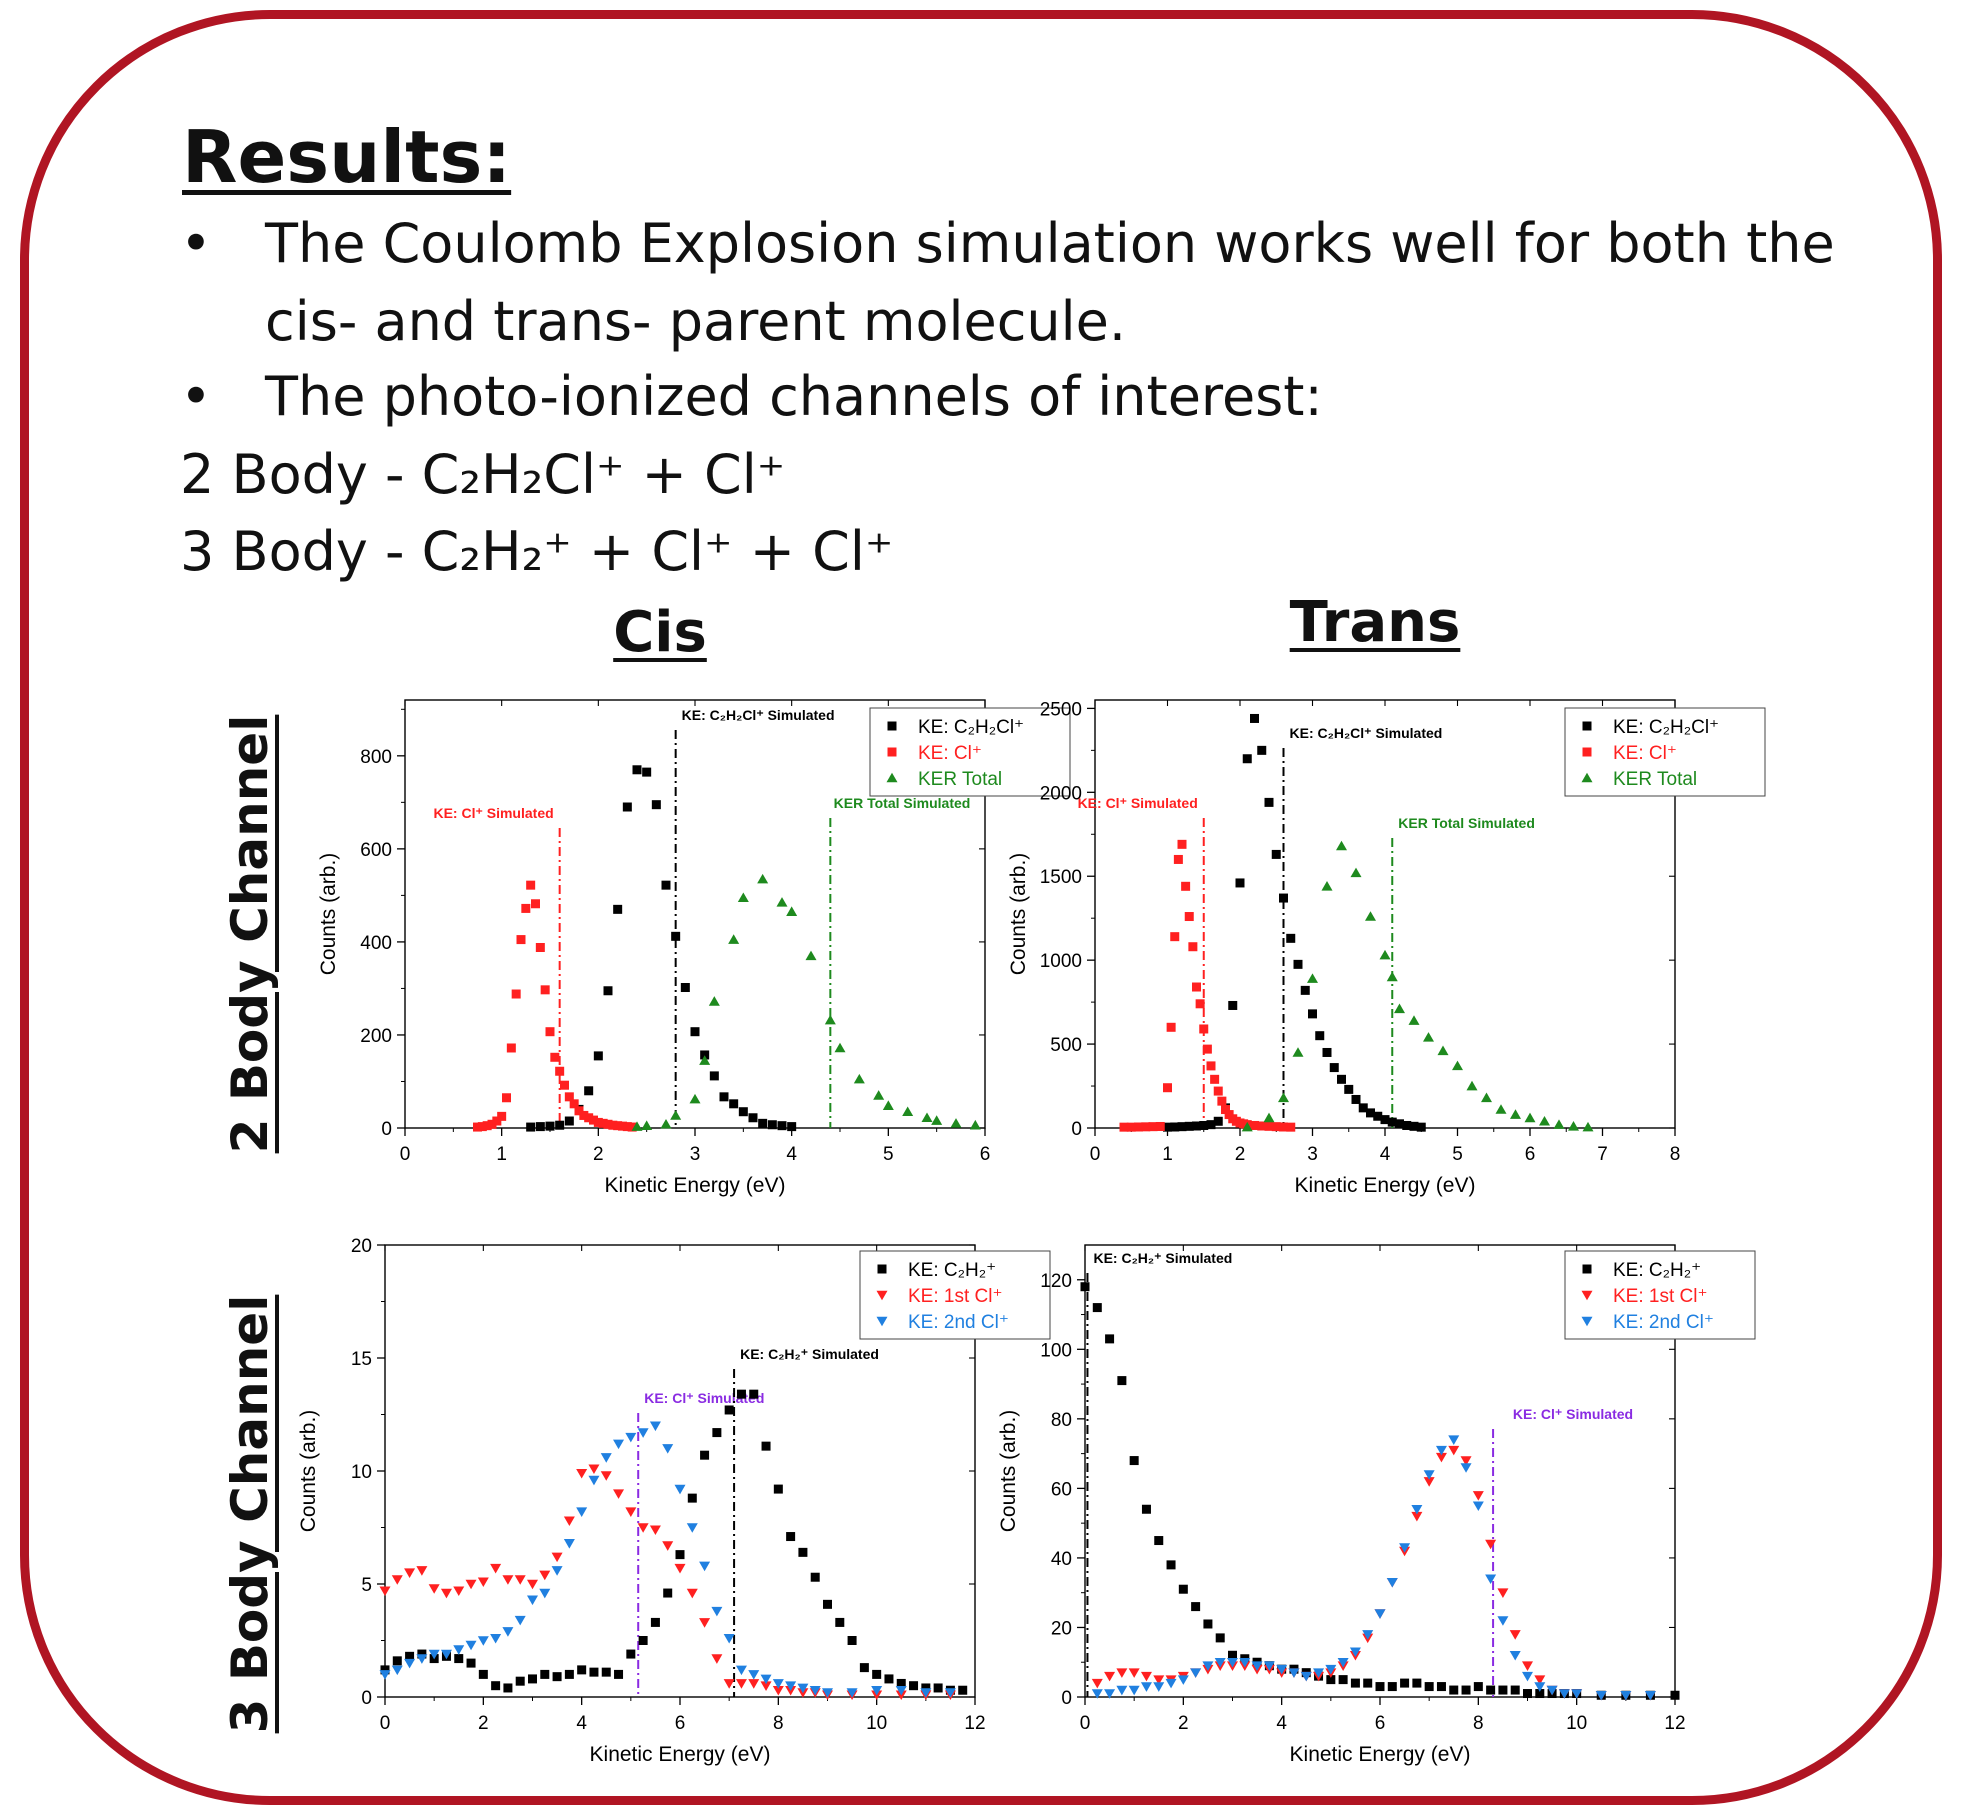 The width and height of the screenshot is (1962, 1818). Describe the element at coordinates (888, 1154) in the screenshot. I see `x-tick-label: 5` at that location.